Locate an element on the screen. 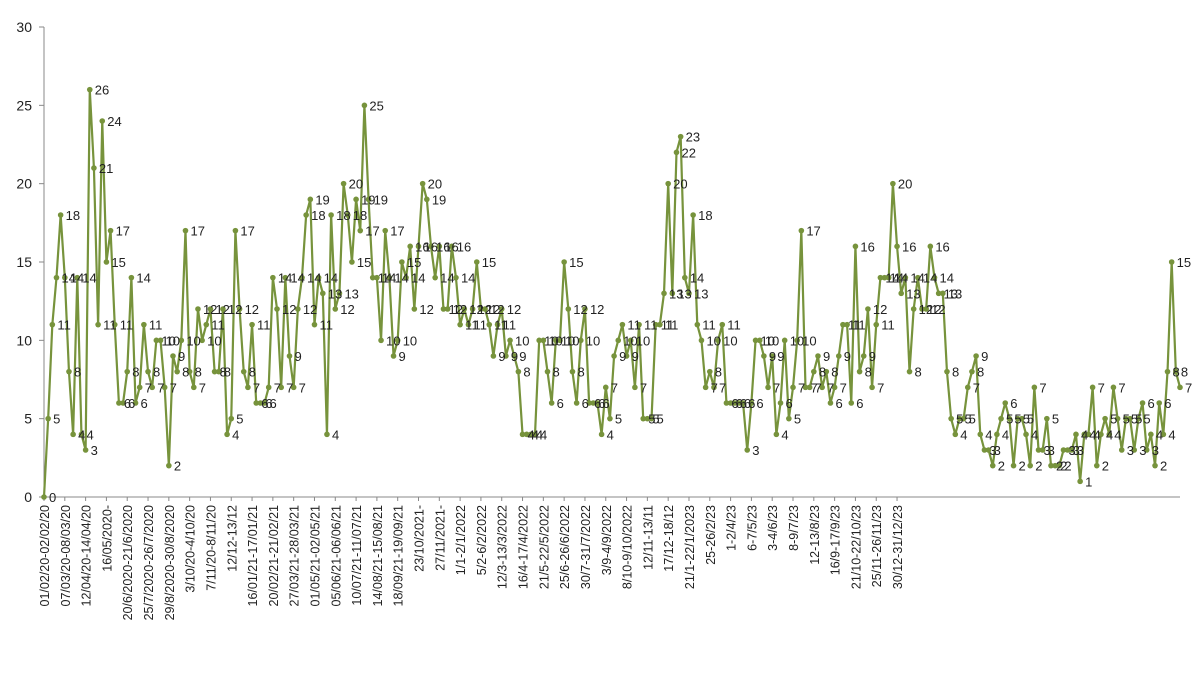 The image size is (1200, 673). data-label: 3 is located at coordinates (1047, 450).